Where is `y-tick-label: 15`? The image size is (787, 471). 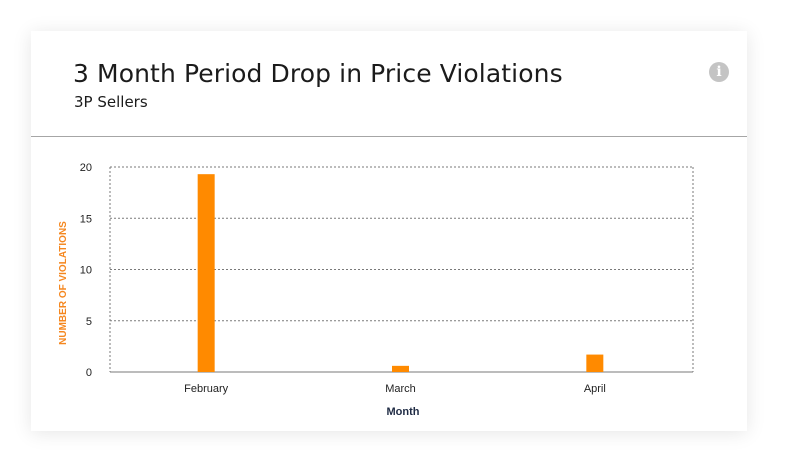
y-tick-label: 15 is located at coordinates (86, 219).